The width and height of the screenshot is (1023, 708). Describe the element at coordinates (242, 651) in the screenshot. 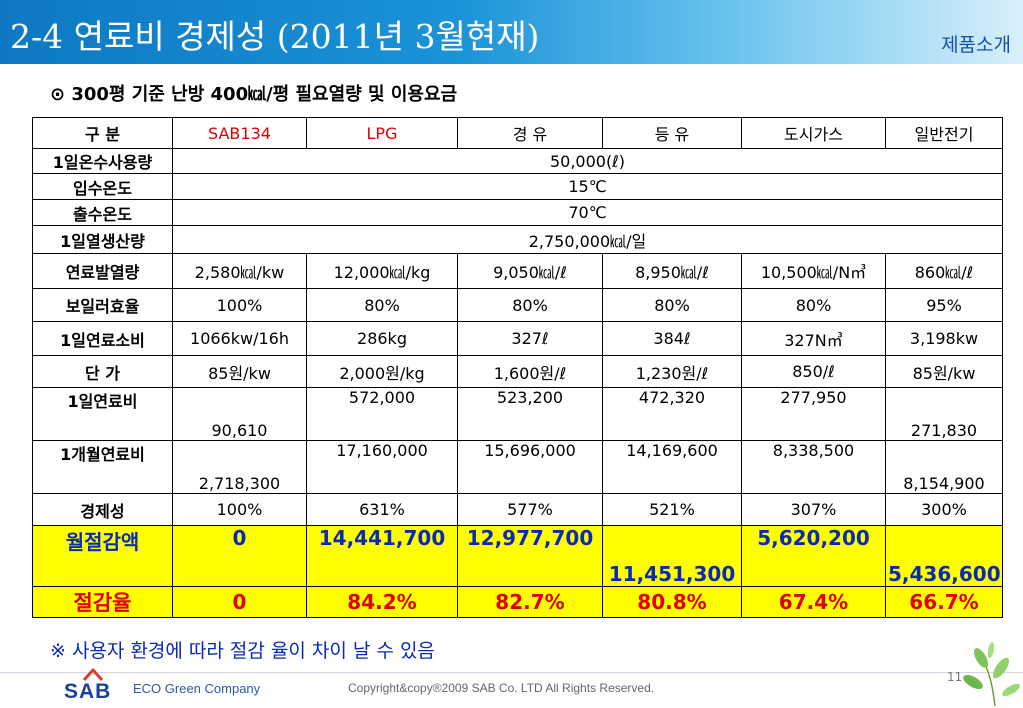

I see `disclaimer-note: ※ 사용자 환경에 따라 절감 율이 차이 날 수 있음` at that location.